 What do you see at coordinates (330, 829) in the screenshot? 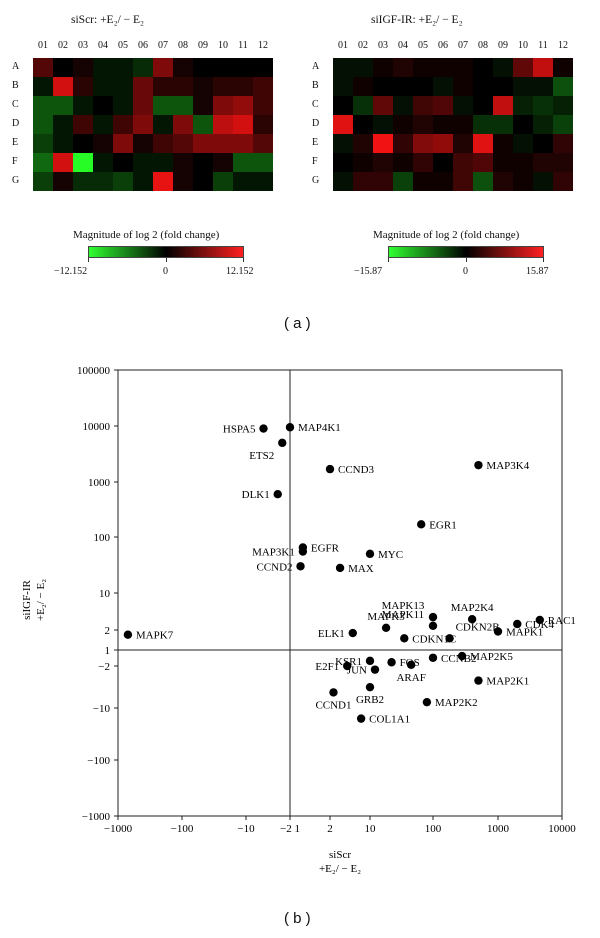
I see `x-tick-label: 2` at bounding box center [330, 829].